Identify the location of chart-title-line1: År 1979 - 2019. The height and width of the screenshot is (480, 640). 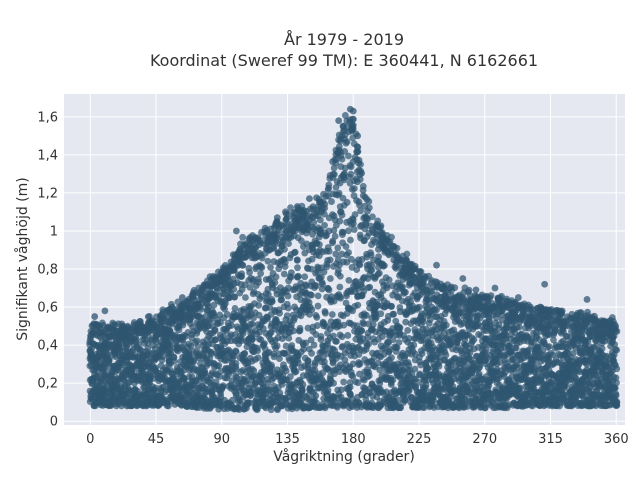
(344, 39).